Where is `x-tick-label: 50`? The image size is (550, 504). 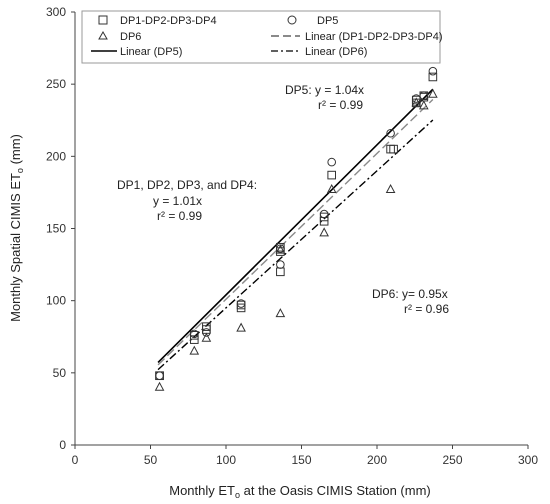 x-tick-label: 50 is located at coordinates (151, 460).